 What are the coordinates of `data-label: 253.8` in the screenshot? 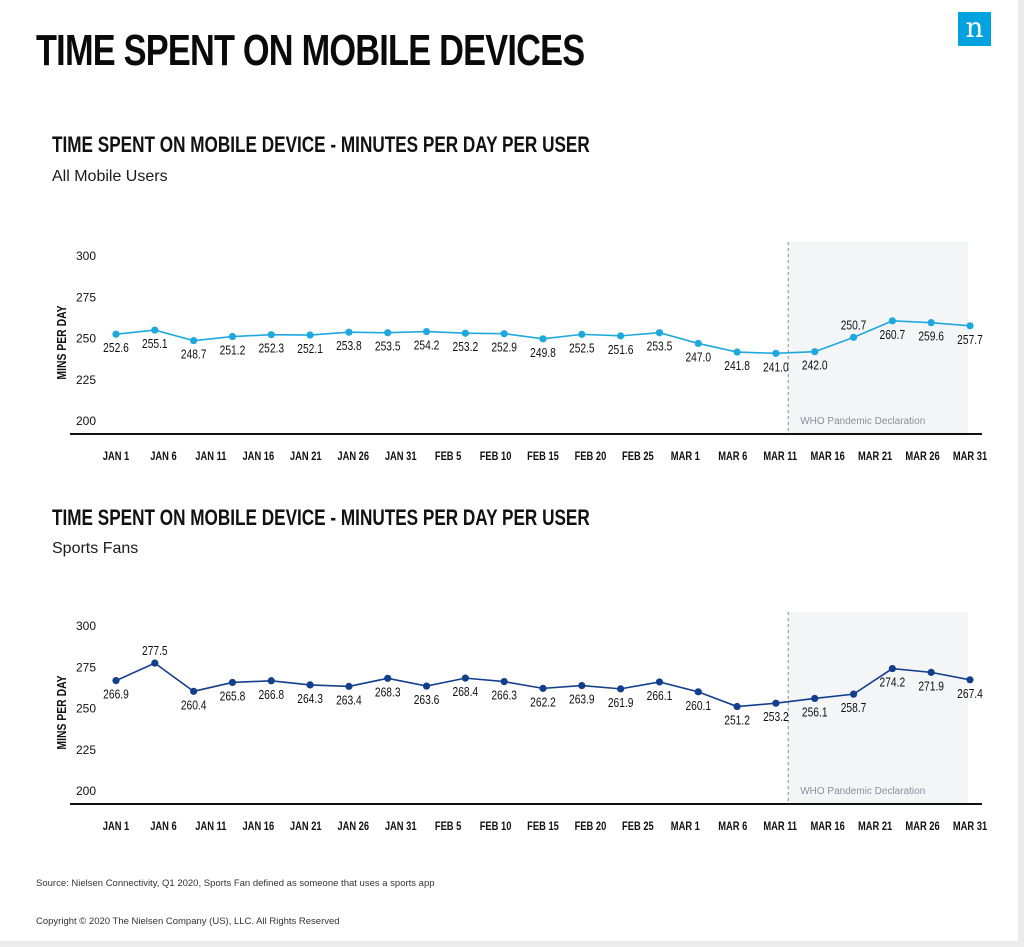 It's located at (349, 346).